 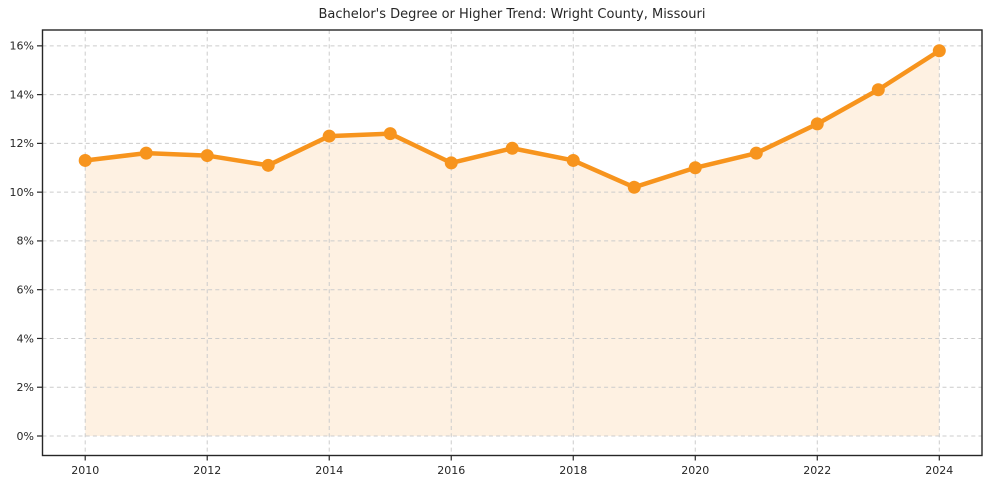 What do you see at coordinates (22, 94) in the screenshot?
I see `y-tick-label: 14%` at bounding box center [22, 94].